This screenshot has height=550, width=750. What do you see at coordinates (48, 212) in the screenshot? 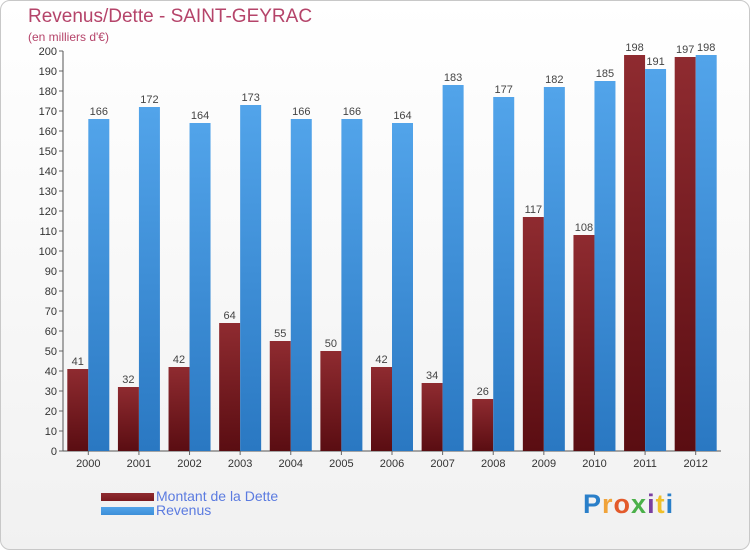
I see `y-tick-label: 120` at bounding box center [48, 212].